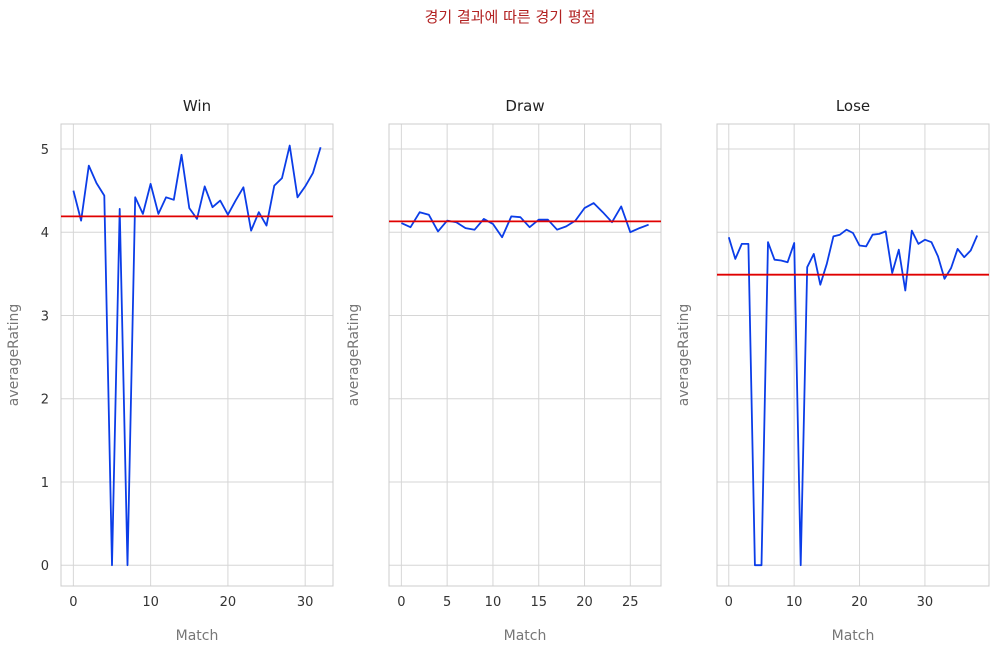 This screenshot has height=652, width=999. Describe the element at coordinates (853, 106) in the screenshot. I see `subplot-title: Lose` at that location.